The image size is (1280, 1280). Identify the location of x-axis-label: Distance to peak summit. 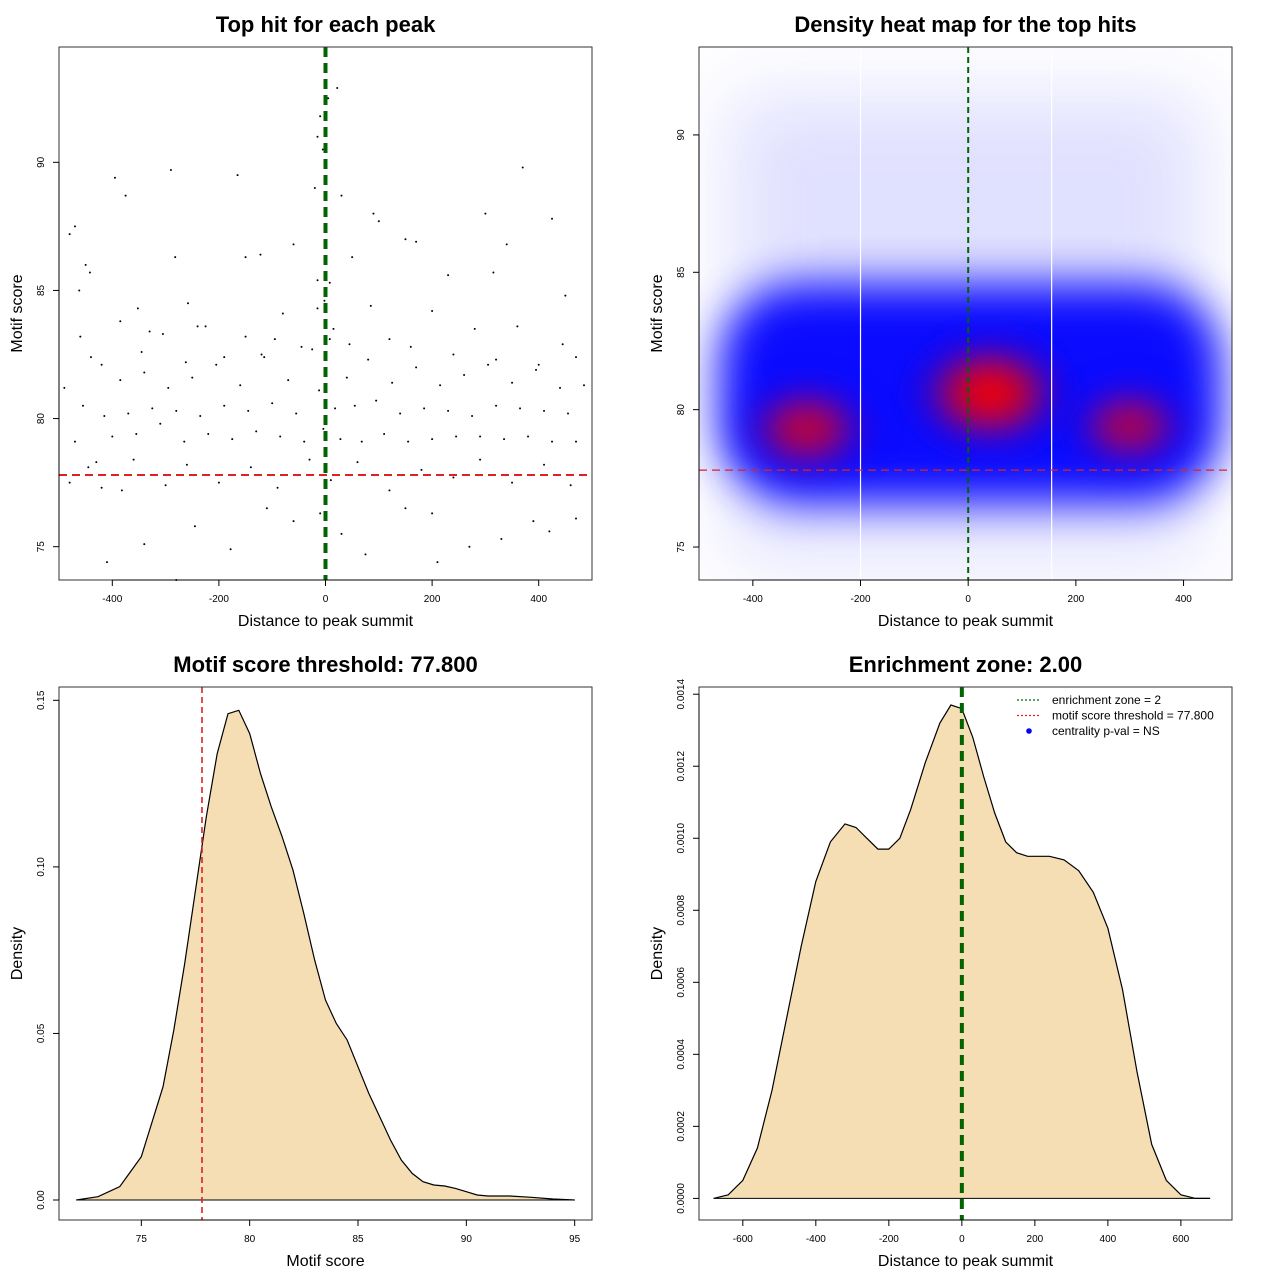
(966, 621).